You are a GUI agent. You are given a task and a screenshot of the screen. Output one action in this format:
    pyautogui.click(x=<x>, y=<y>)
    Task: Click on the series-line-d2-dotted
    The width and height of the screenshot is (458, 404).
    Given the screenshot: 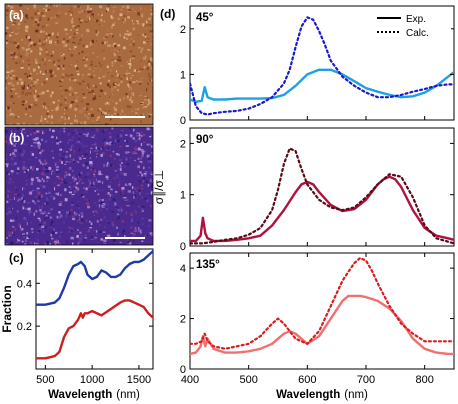 What is the action you would take?
    pyautogui.click(x=322, y=196)
    